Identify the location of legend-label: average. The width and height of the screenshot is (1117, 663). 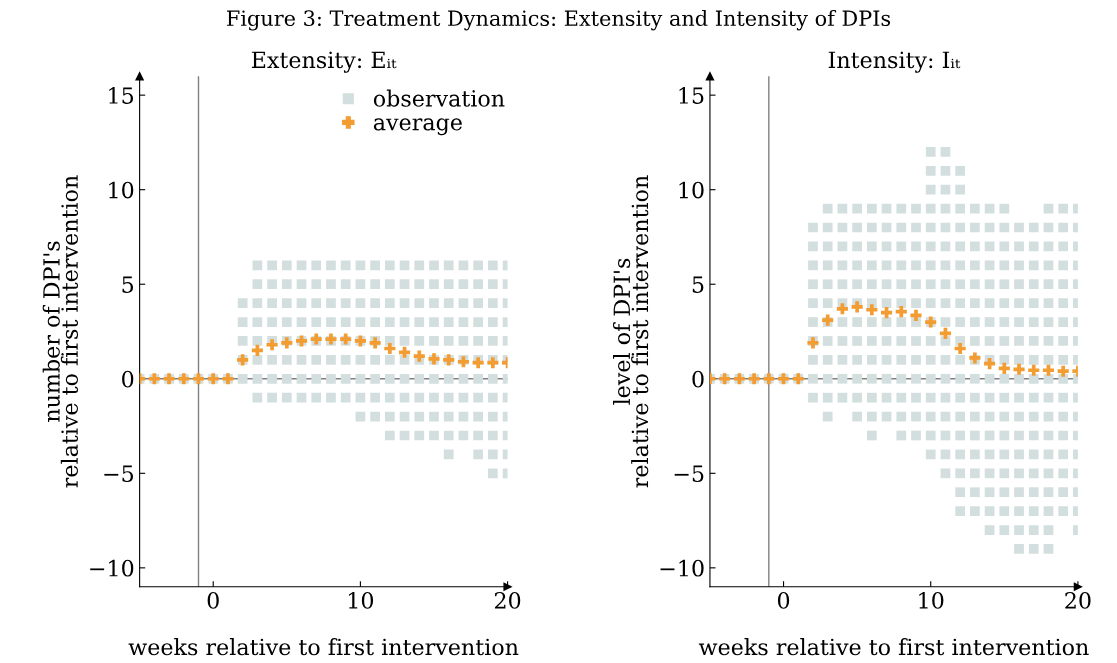
(417, 127).